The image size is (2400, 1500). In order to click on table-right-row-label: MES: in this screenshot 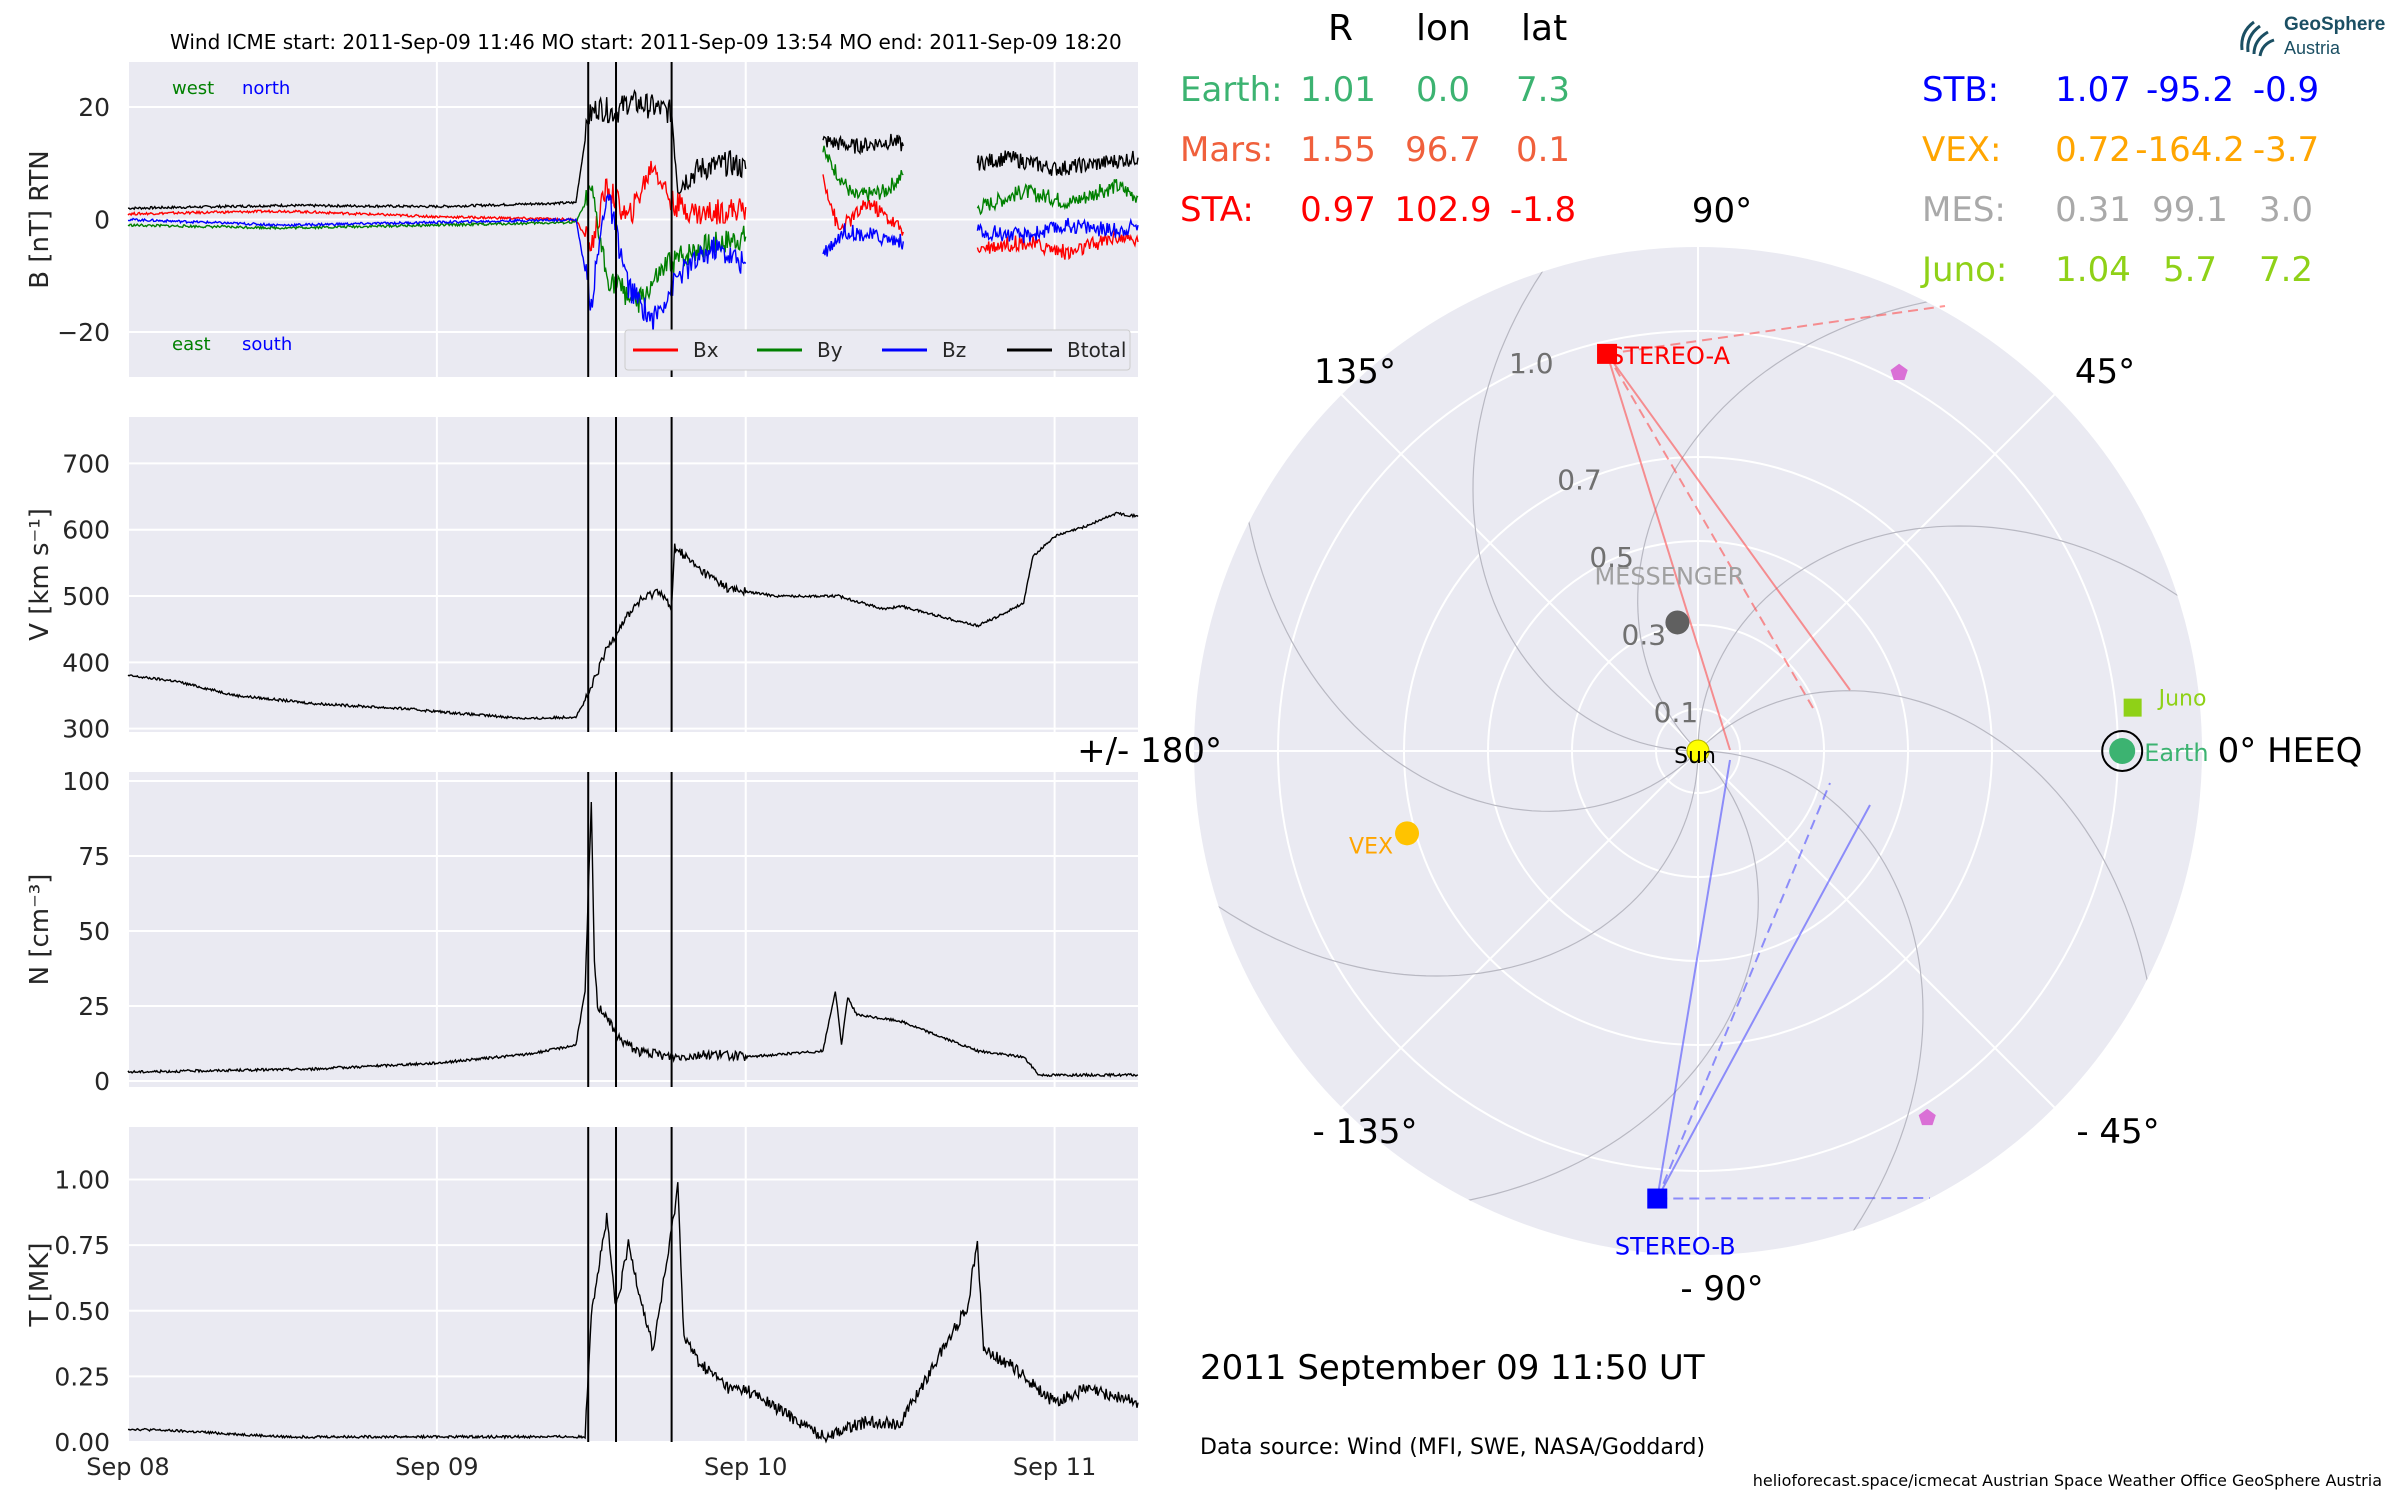, I will do `click(1964, 210)`.